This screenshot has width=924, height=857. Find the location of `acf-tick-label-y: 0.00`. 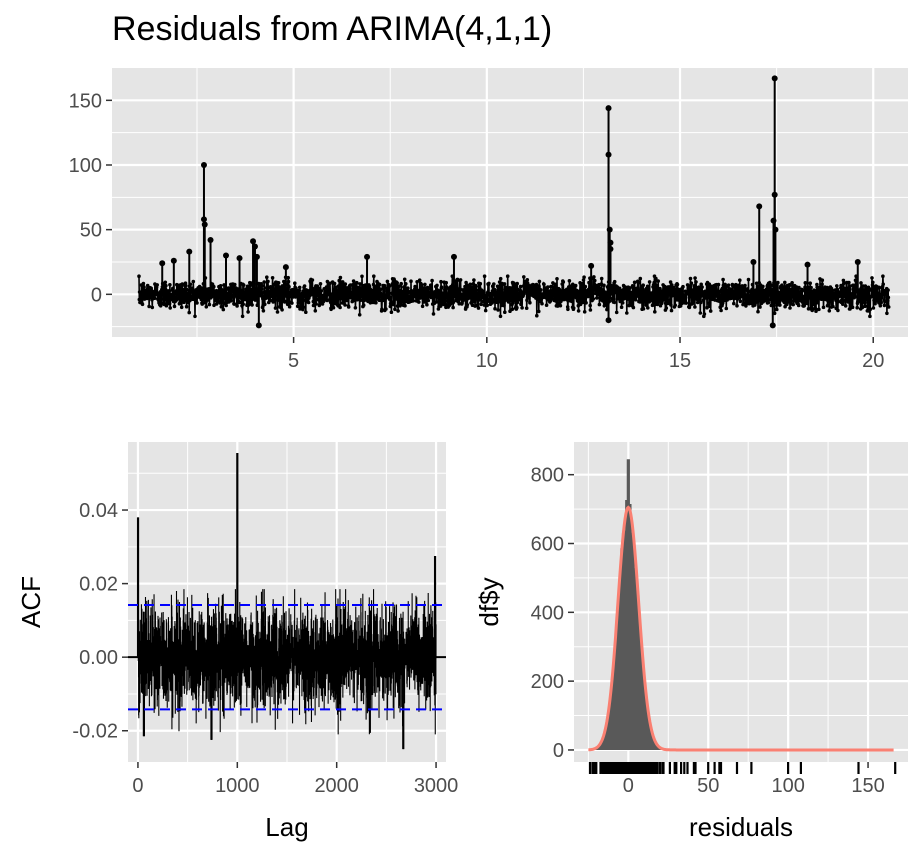

acf-tick-label-y: 0.00 is located at coordinates (98, 658).